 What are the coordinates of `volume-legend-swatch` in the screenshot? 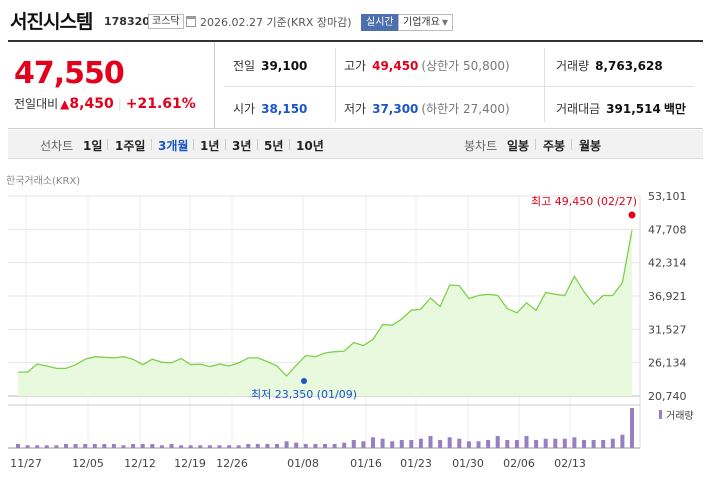 It's located at (660, 414).